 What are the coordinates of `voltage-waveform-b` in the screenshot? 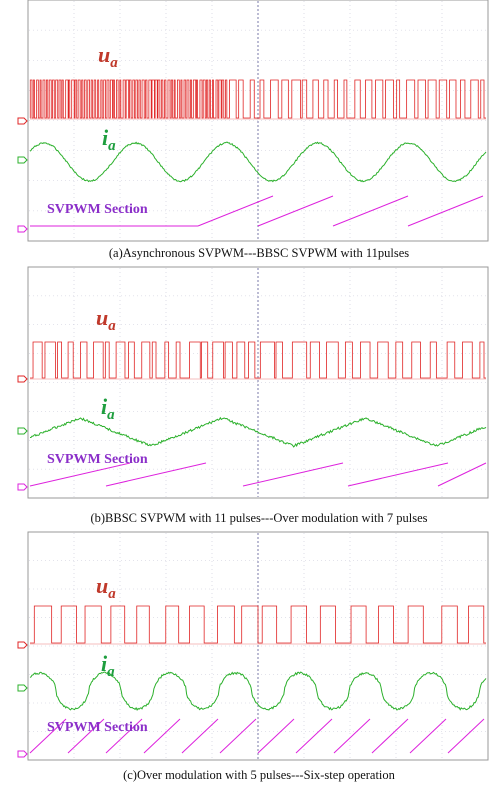 It's located at (258, 360).